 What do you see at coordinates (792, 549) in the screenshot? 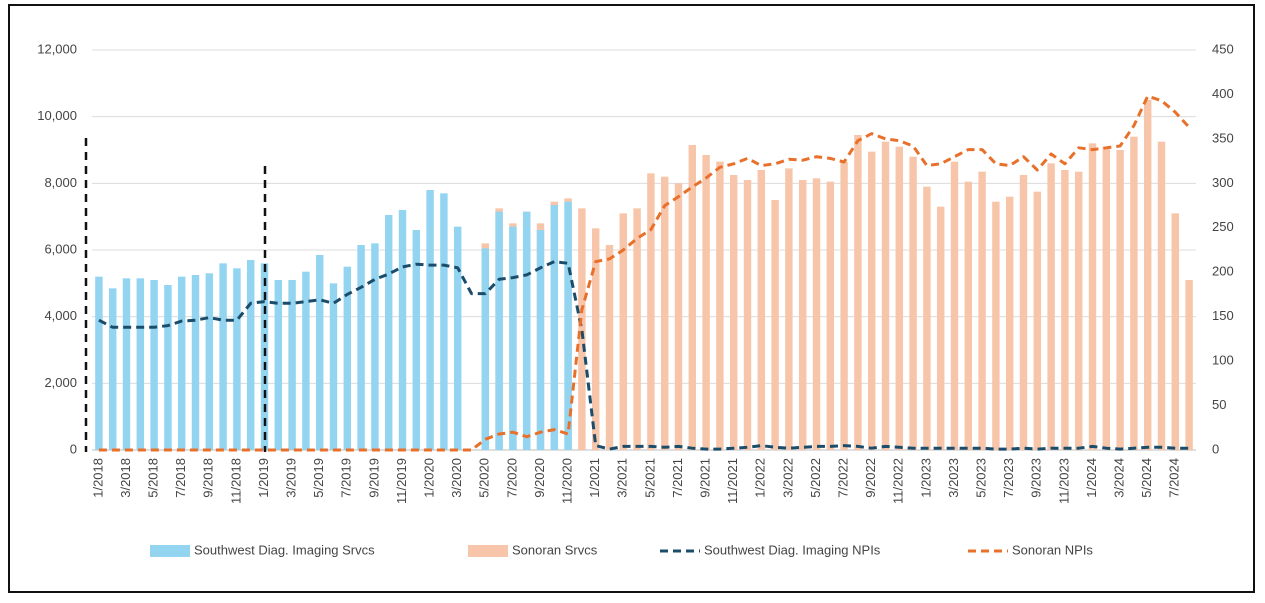
I see `legend-label: Southwest Diag. Imaging NPIs` at bounding box center [792, 549].